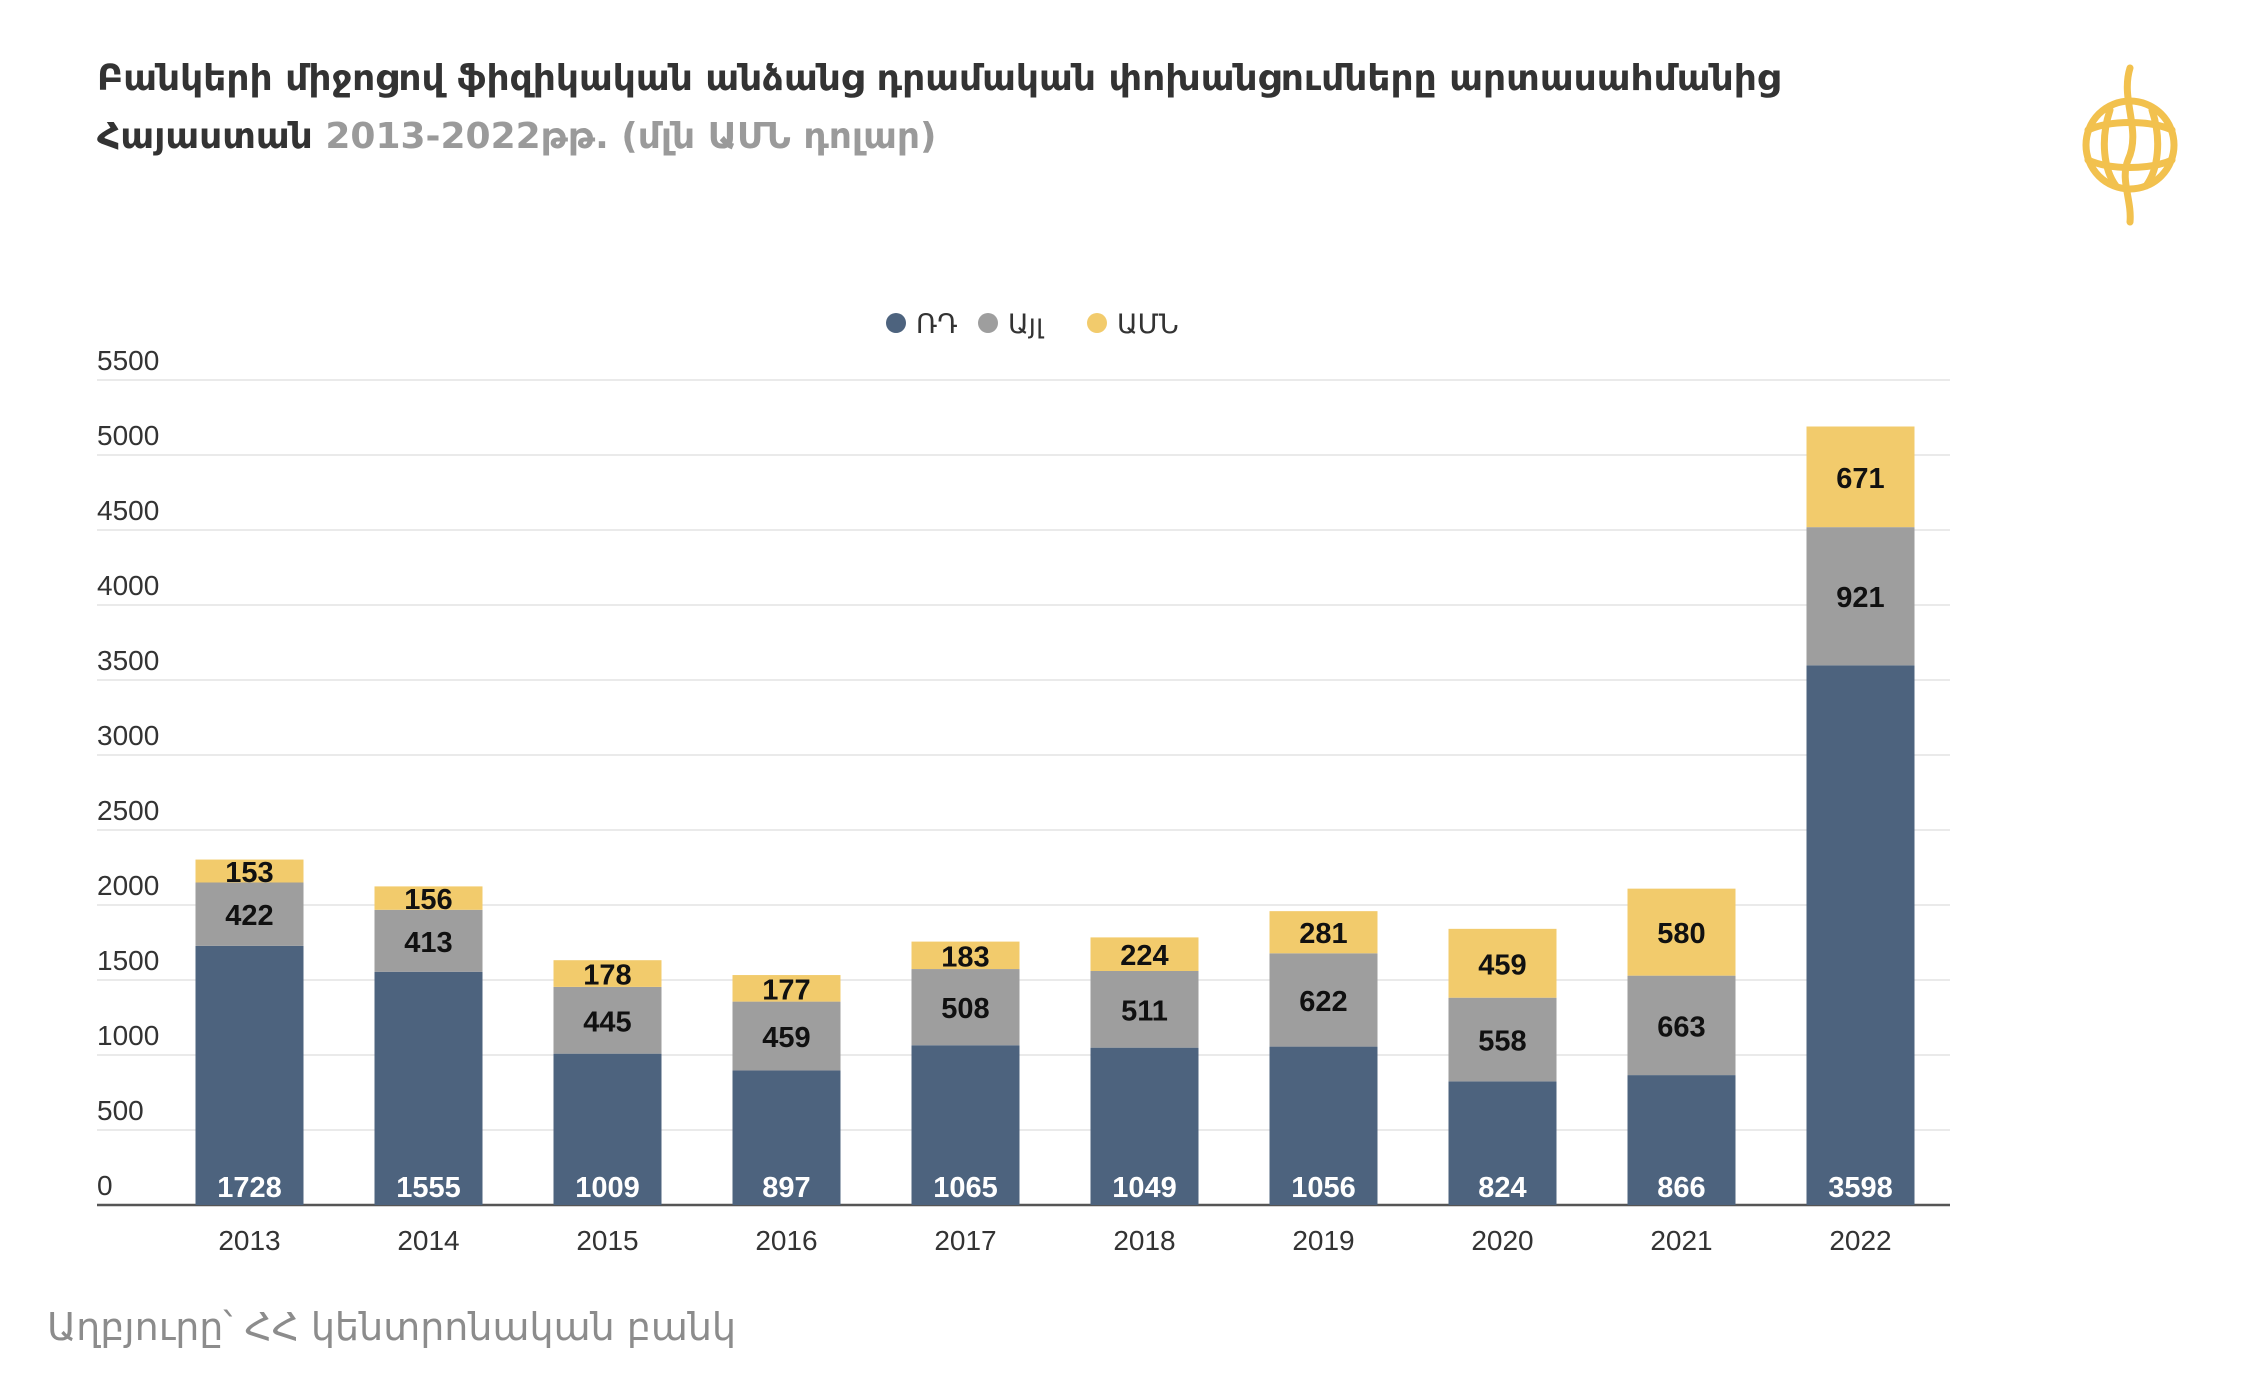  I want to click on data-label: 671, so click(1860, 479).